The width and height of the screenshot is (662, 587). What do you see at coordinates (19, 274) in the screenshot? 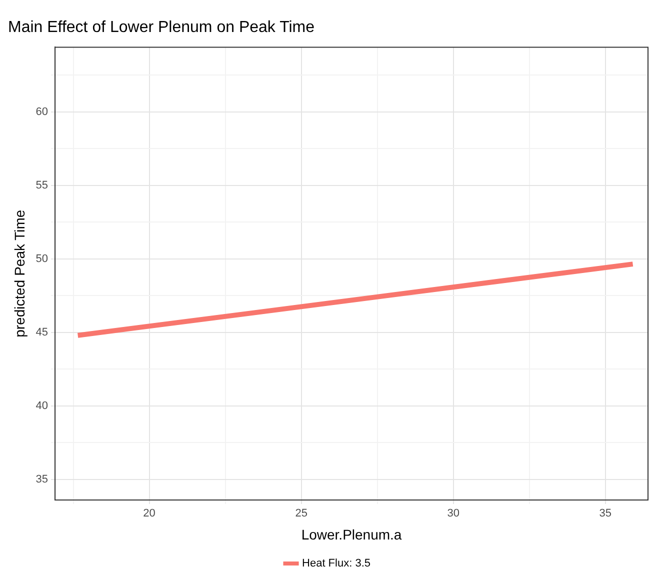
I see `y-axis-title: predicted Peak Time` at bounding box center [19, 274].